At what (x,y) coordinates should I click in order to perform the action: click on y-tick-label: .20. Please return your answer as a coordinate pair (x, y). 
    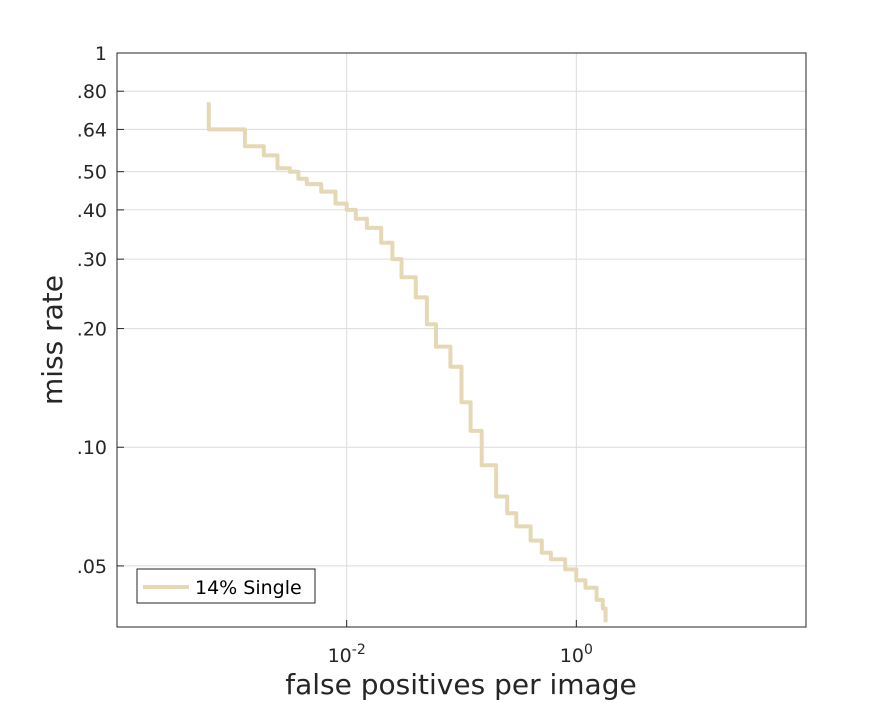
    Looking at the image, I should click on (92, 330).